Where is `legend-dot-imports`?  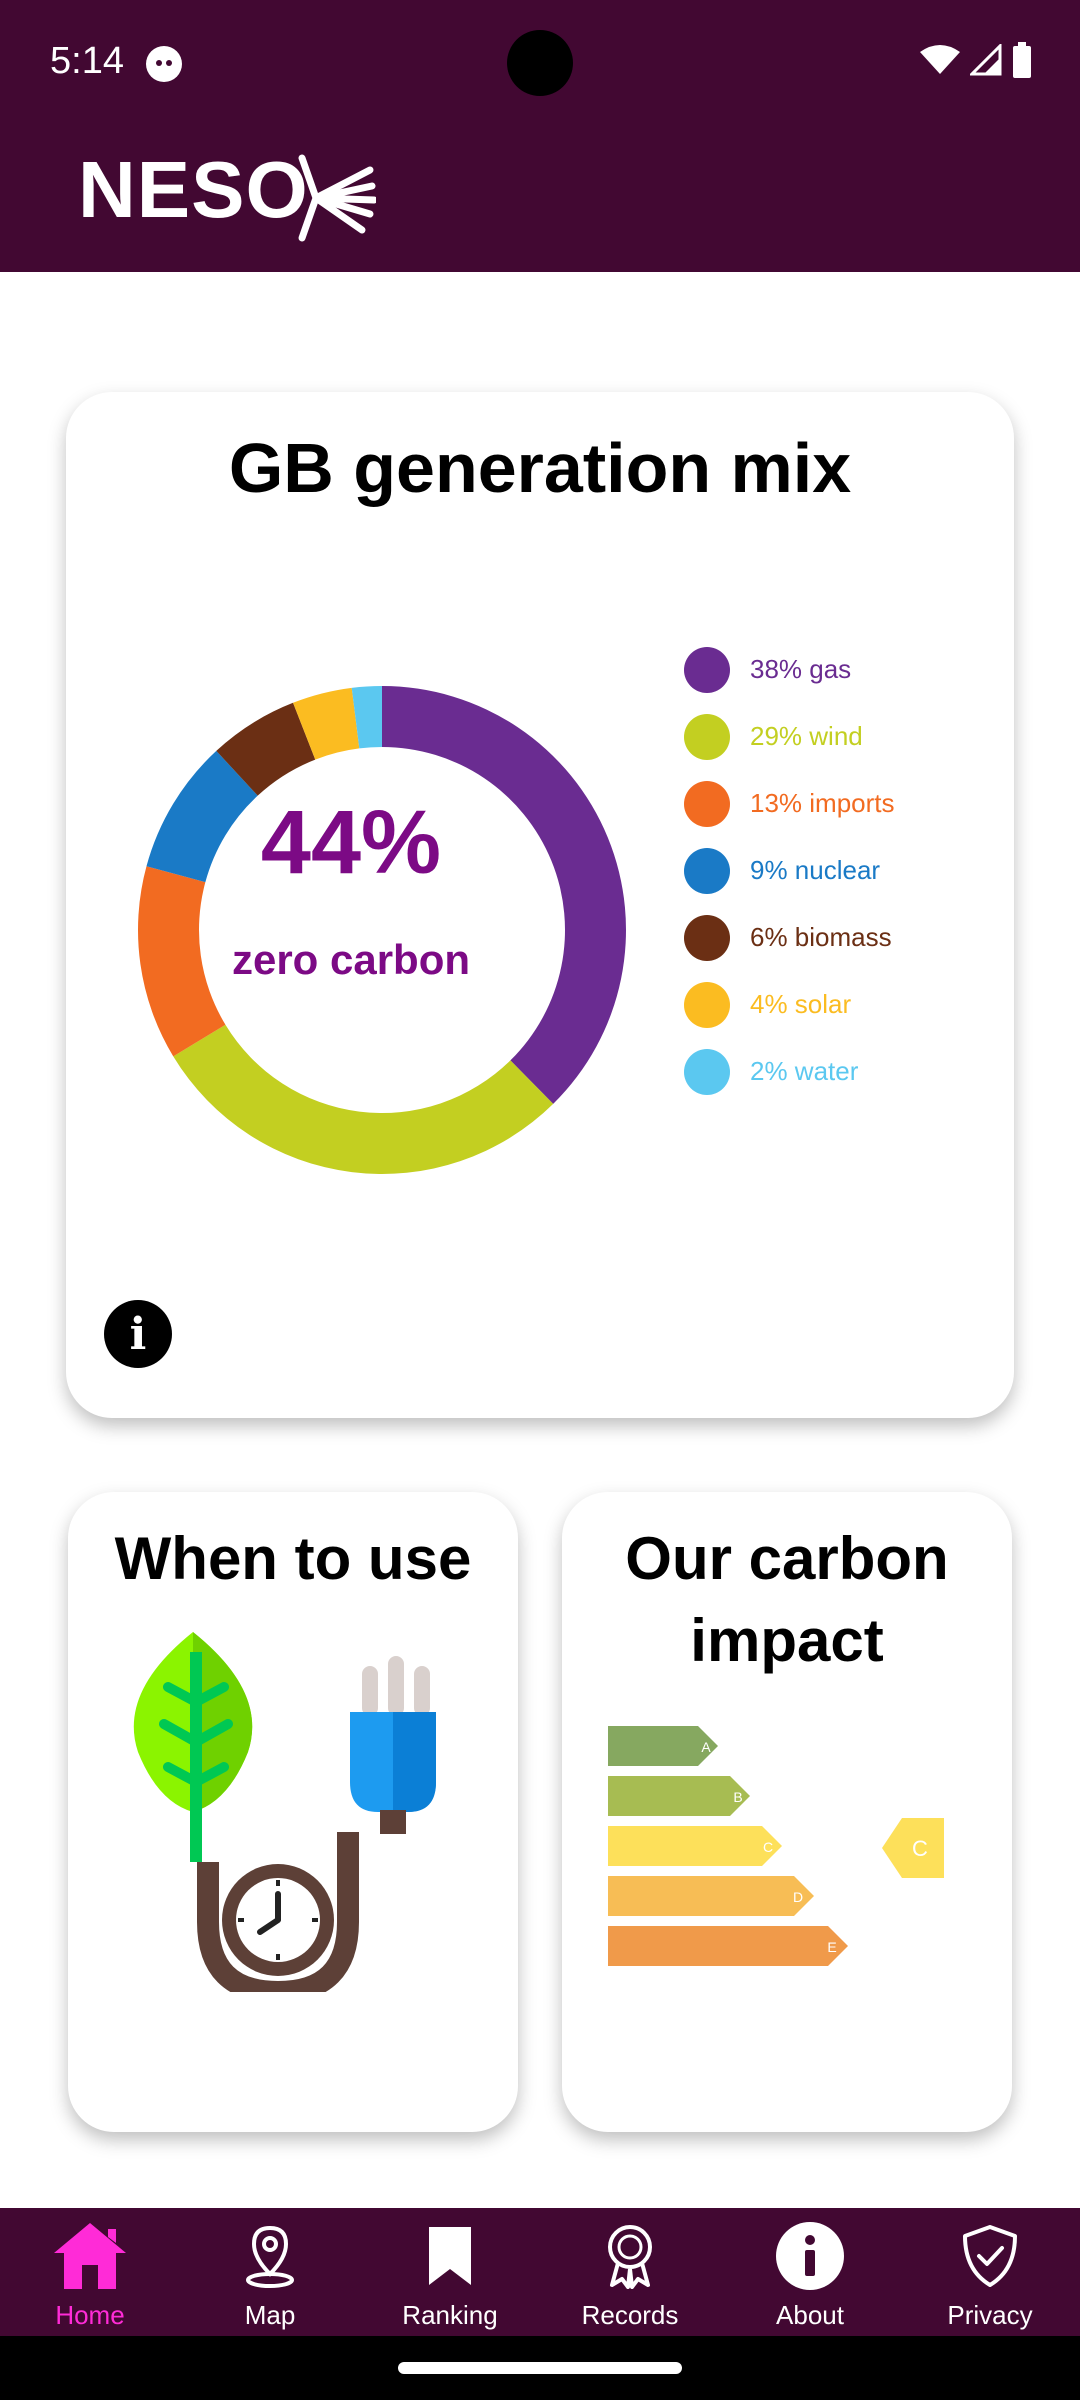 legend-dot-imports is located at coordinates (707, 803).